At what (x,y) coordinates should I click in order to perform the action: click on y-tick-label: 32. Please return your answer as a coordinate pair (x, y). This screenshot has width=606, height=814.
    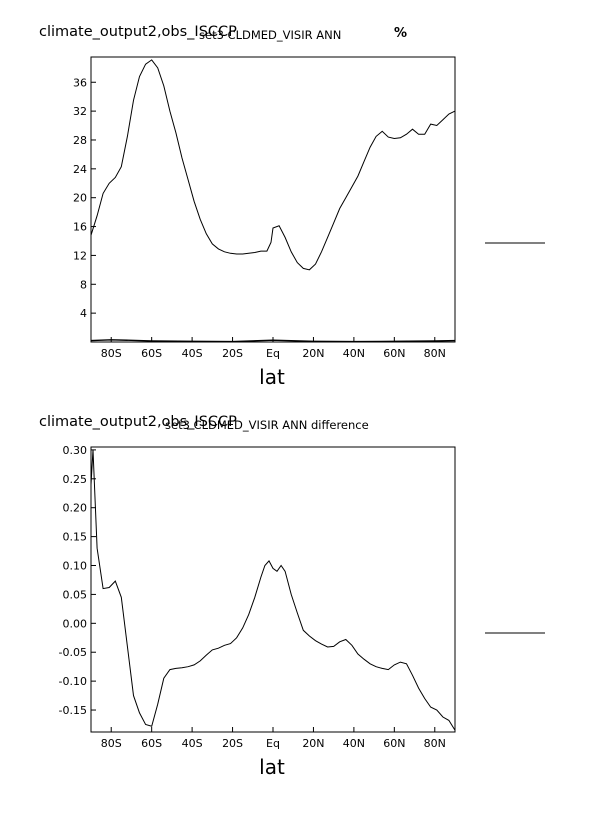
    Looking at the image, I should click on (80, 111).